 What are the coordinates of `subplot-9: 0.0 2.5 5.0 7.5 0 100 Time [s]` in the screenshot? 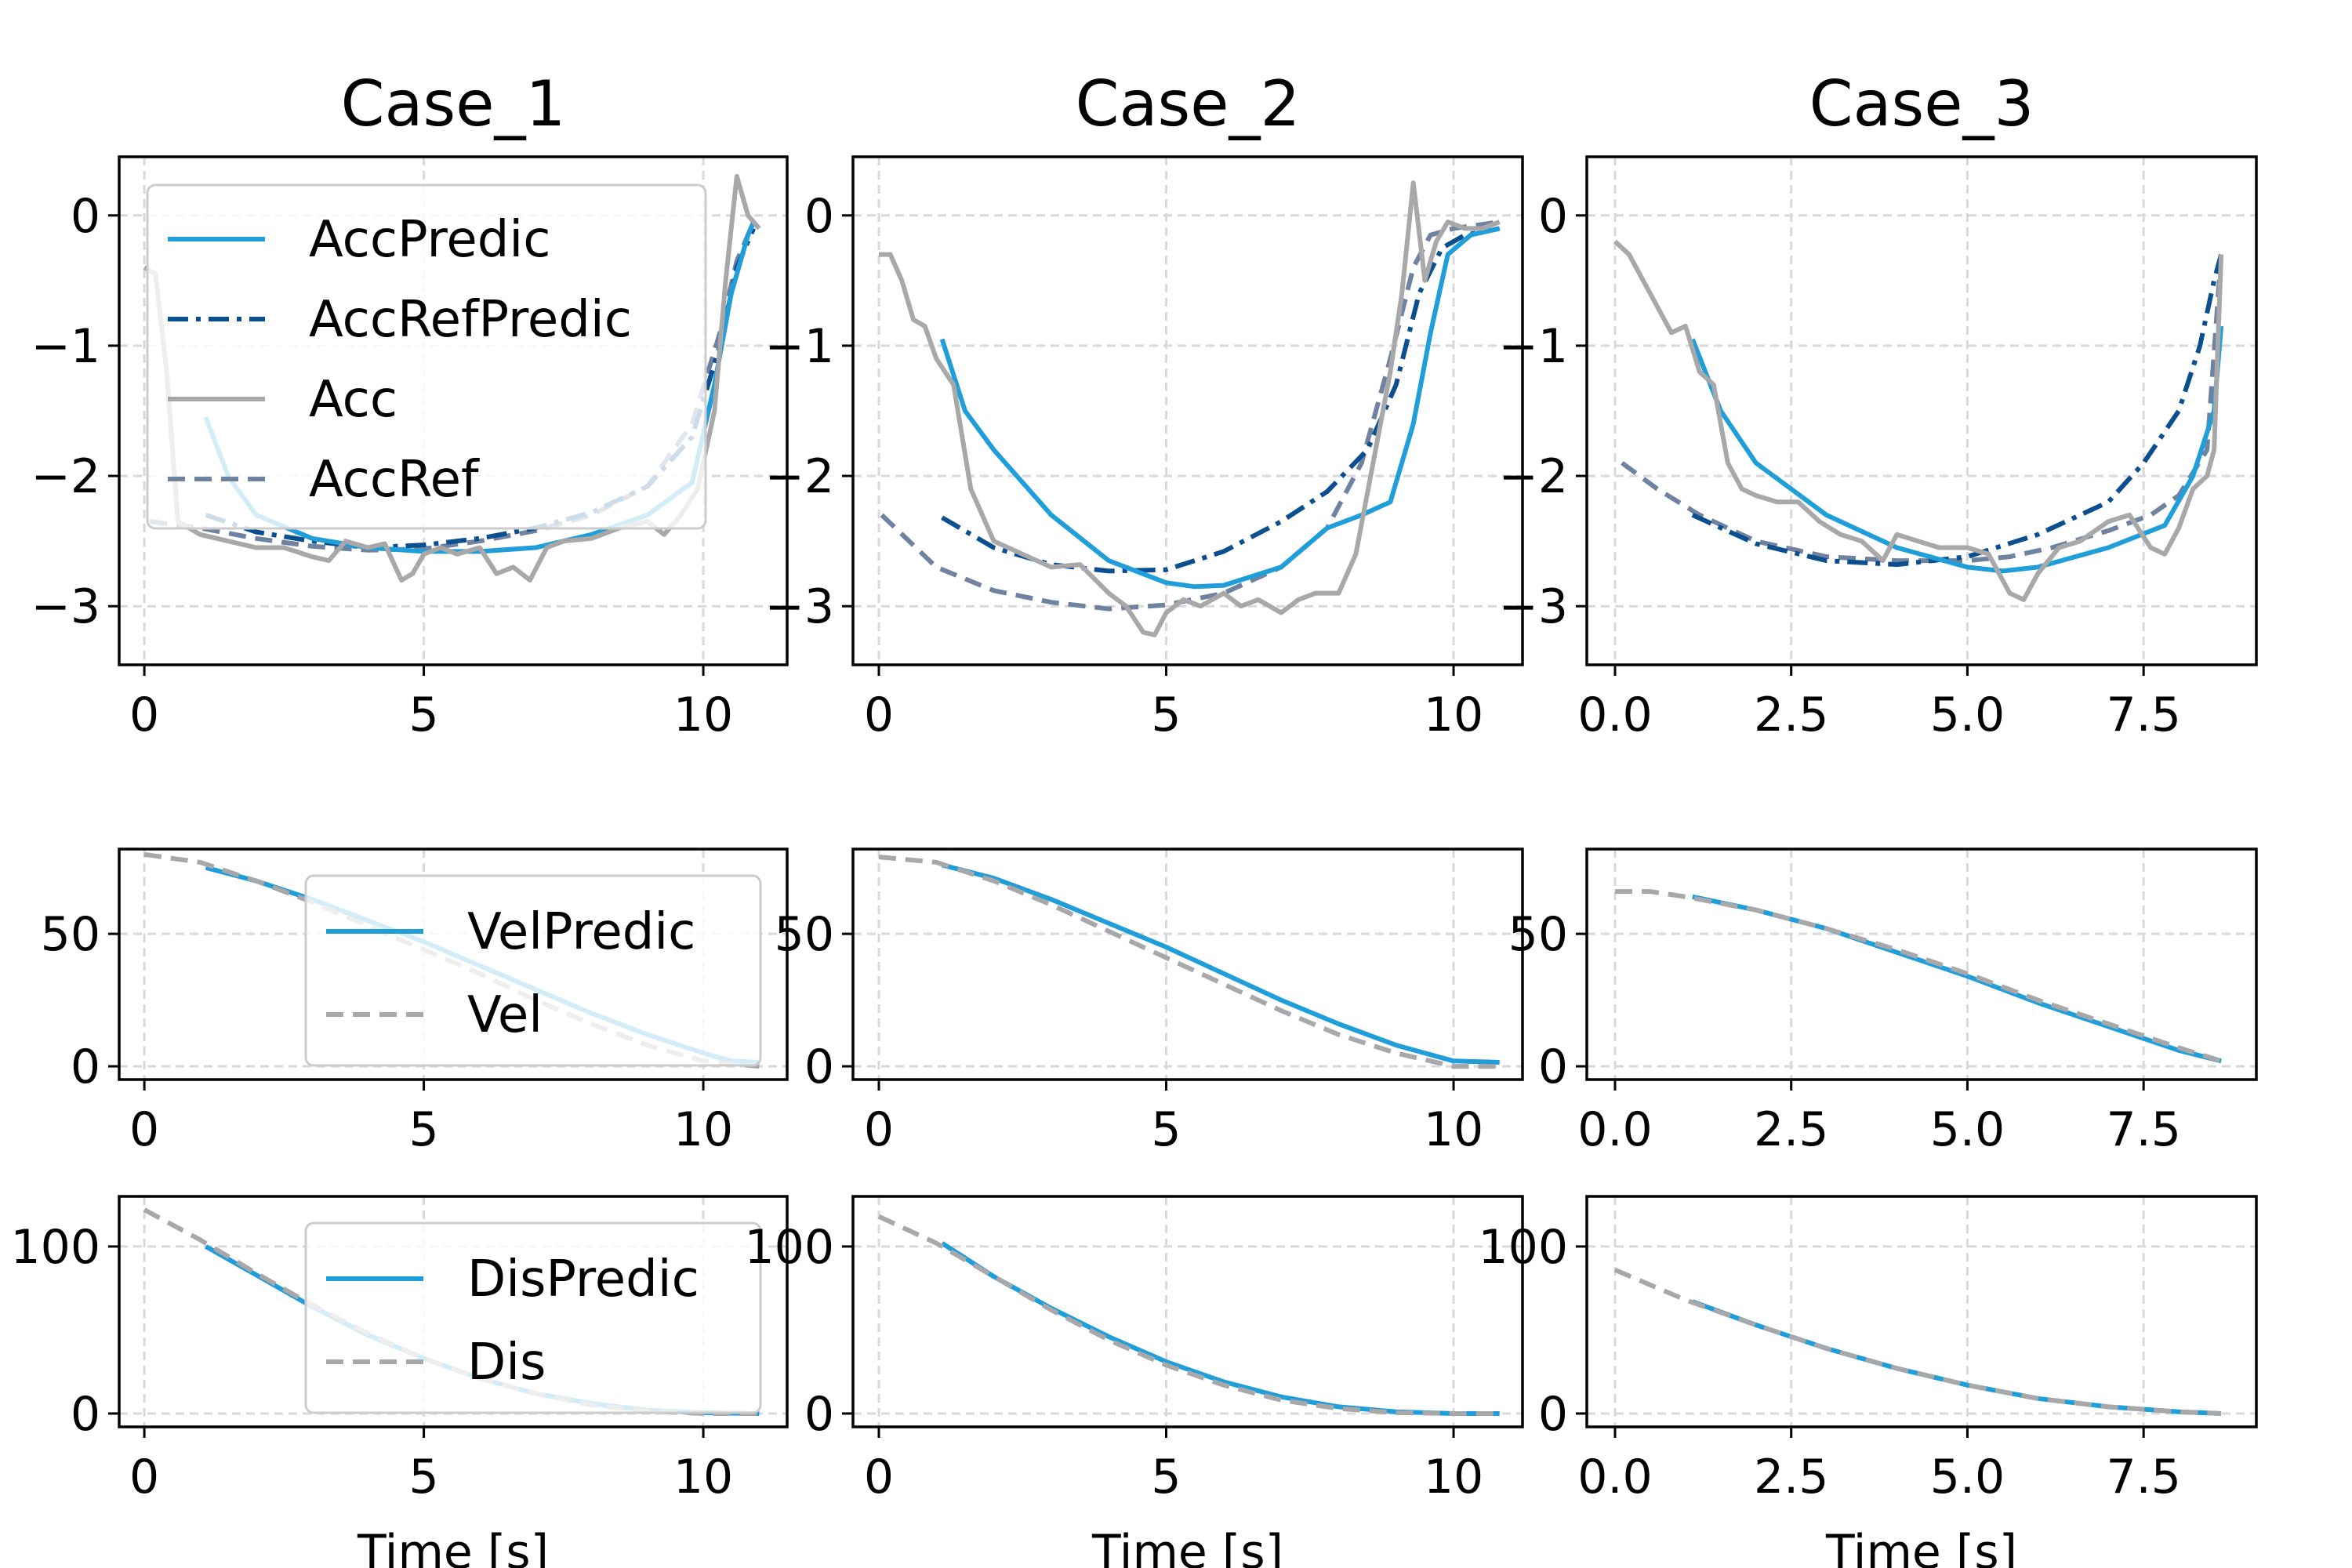 It's located at (1868, 1381).